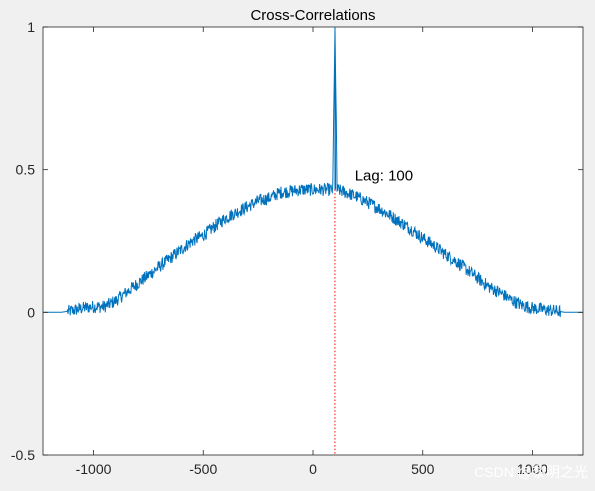  I want to click on y-tick-label: 1, so click(31, 27).